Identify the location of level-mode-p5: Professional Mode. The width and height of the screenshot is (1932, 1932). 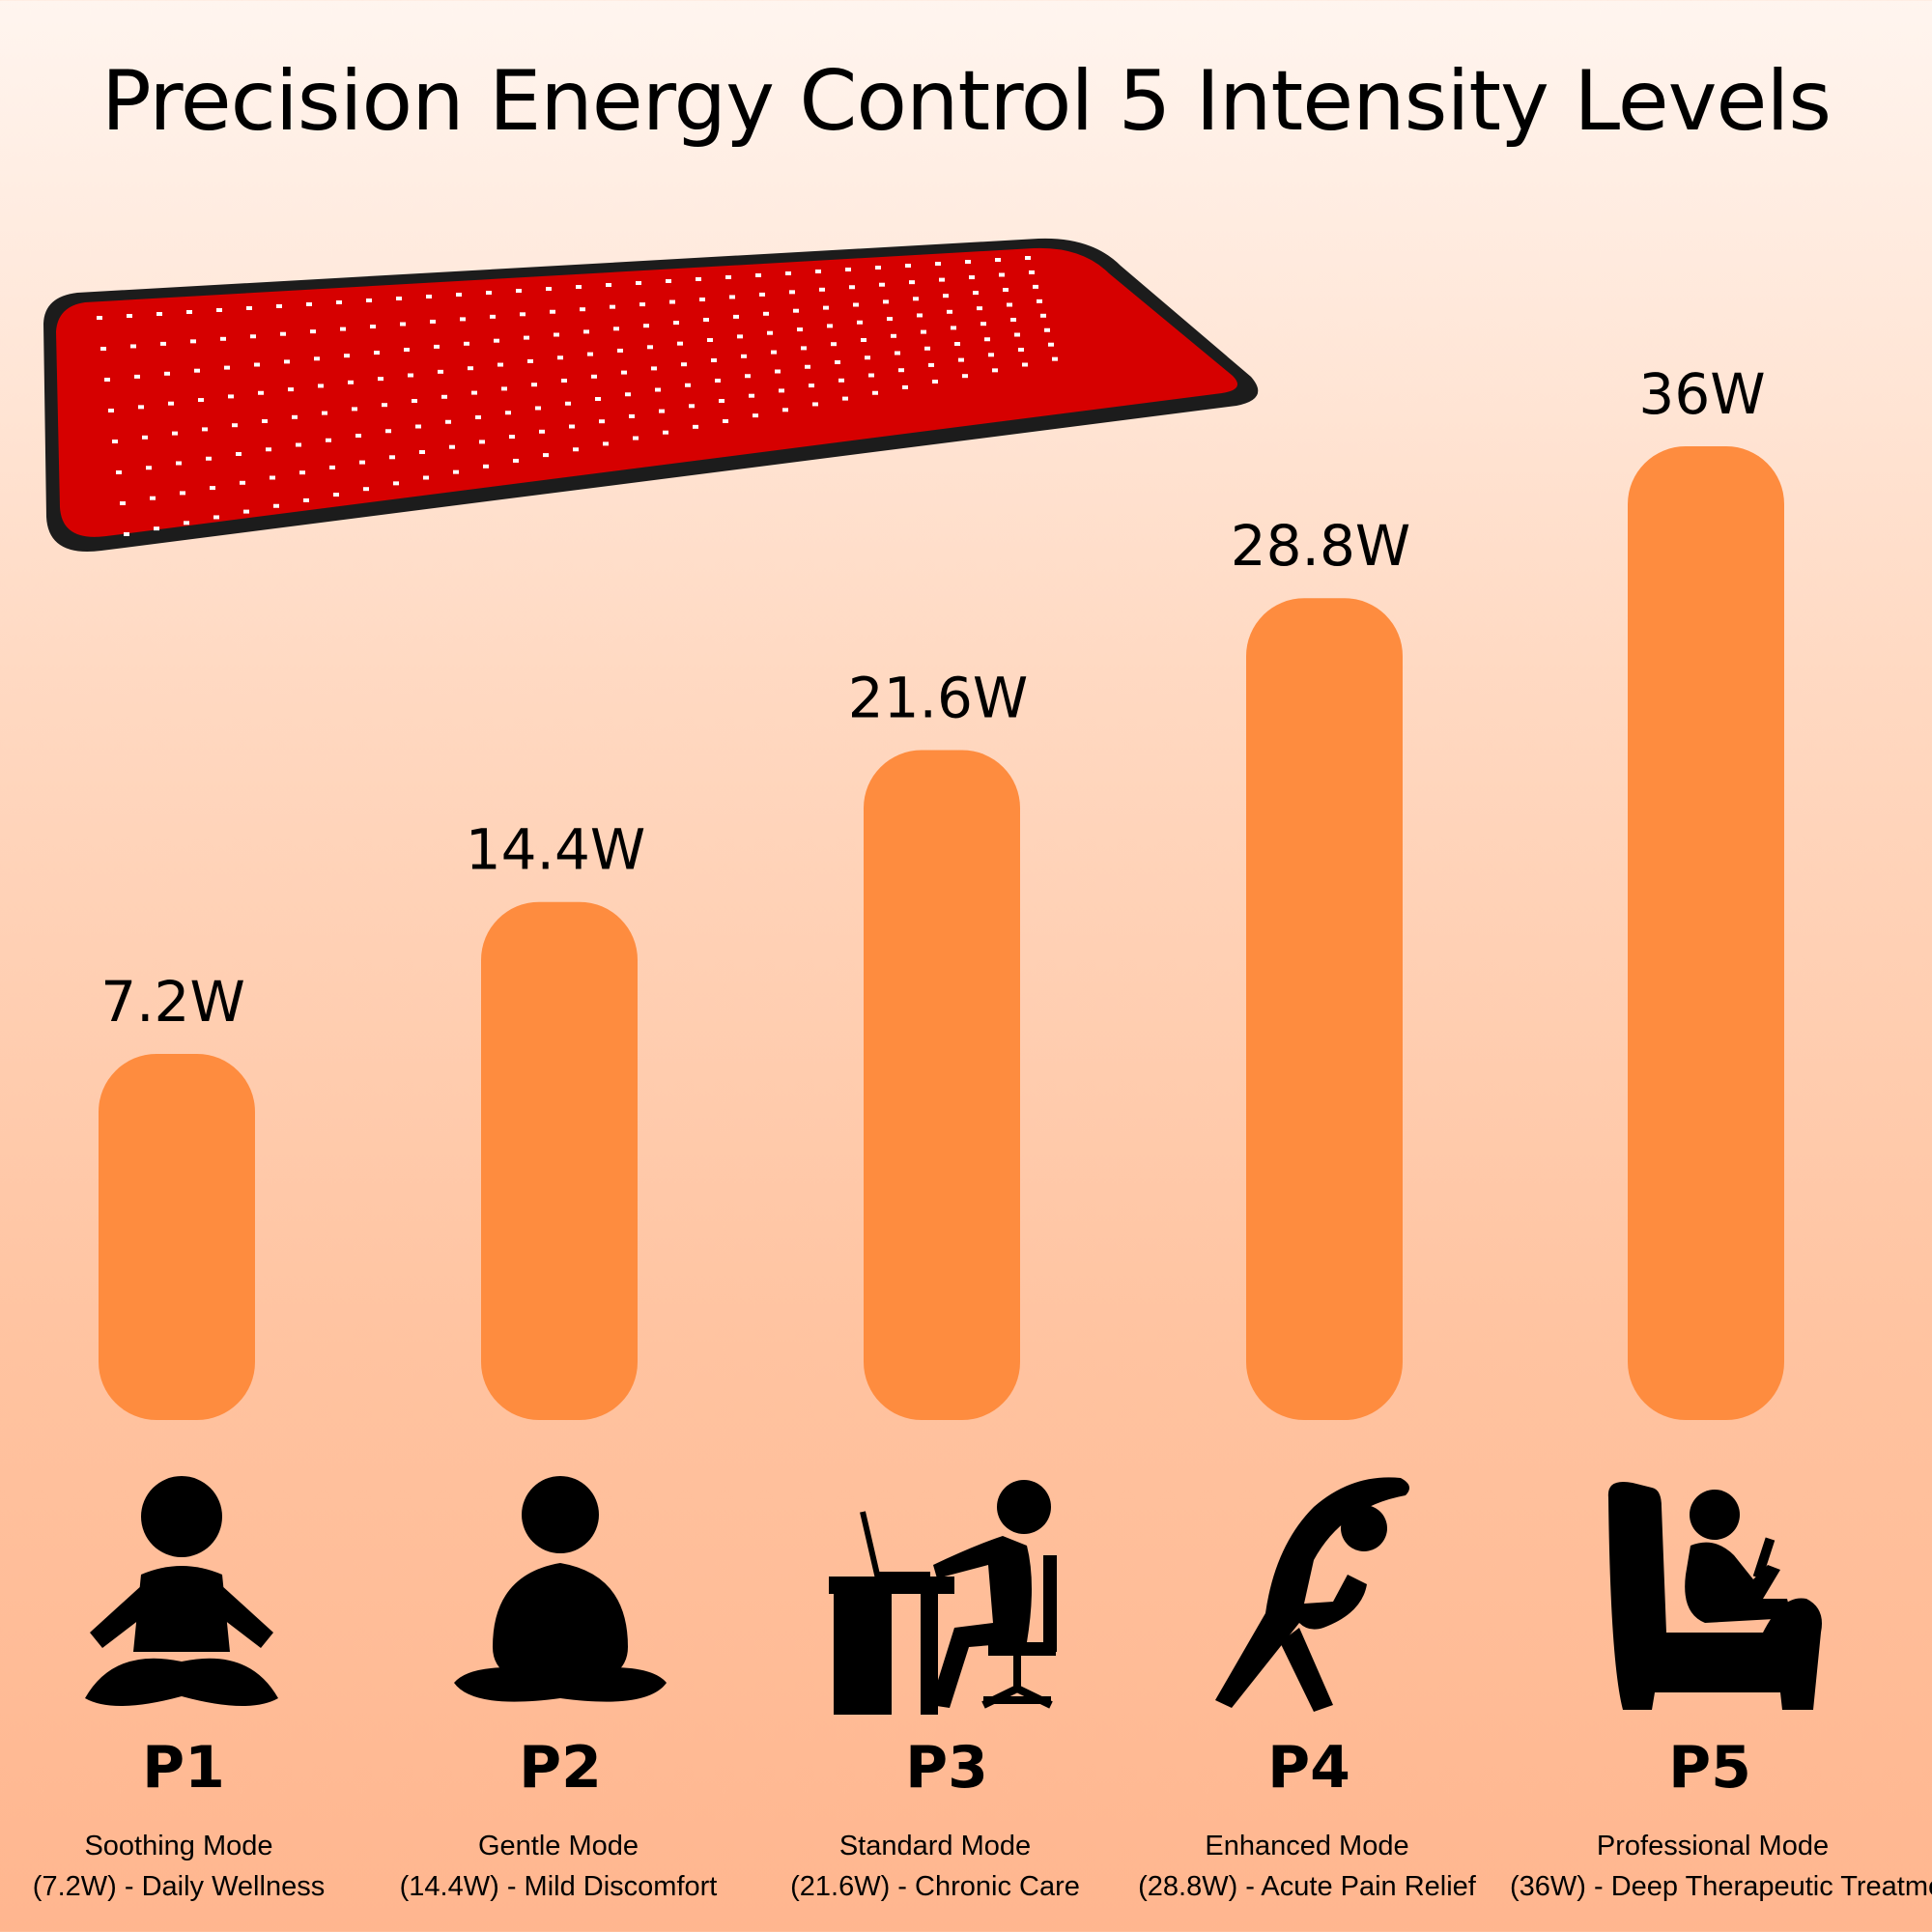
(1713, 1846).